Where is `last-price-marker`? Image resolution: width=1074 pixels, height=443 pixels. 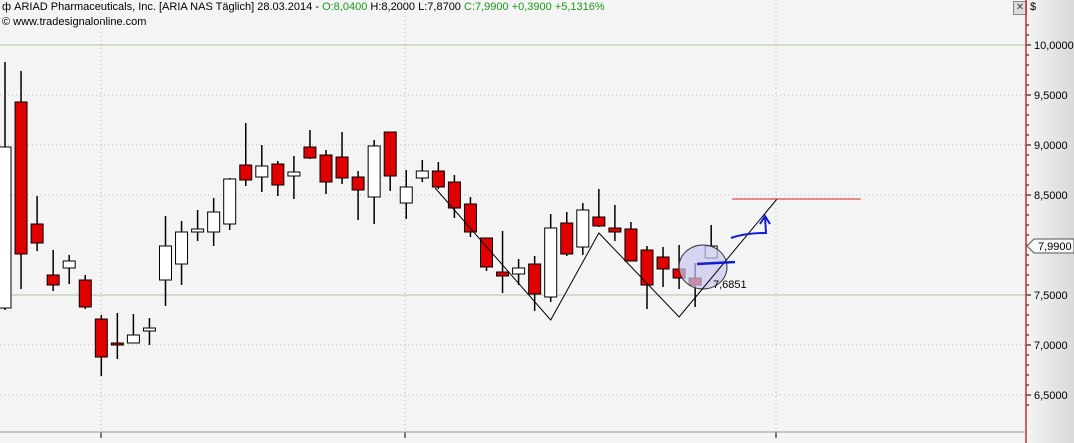
last-price-marker is located at coordinates (1050, 246).